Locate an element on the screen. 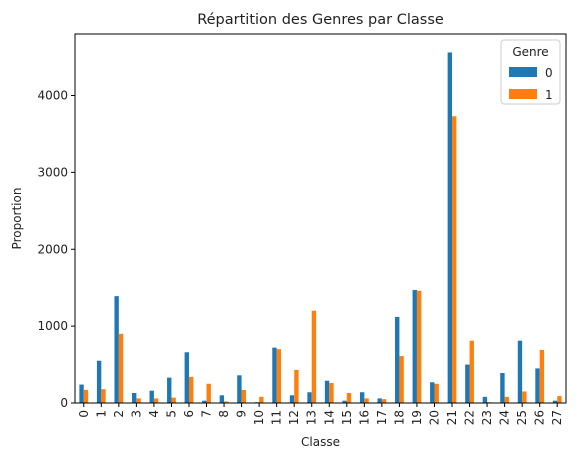 The width and height of the screenshot is (580, 459). chart-title: Répartition des Genres par Classe is located at coordinates (320, 20).